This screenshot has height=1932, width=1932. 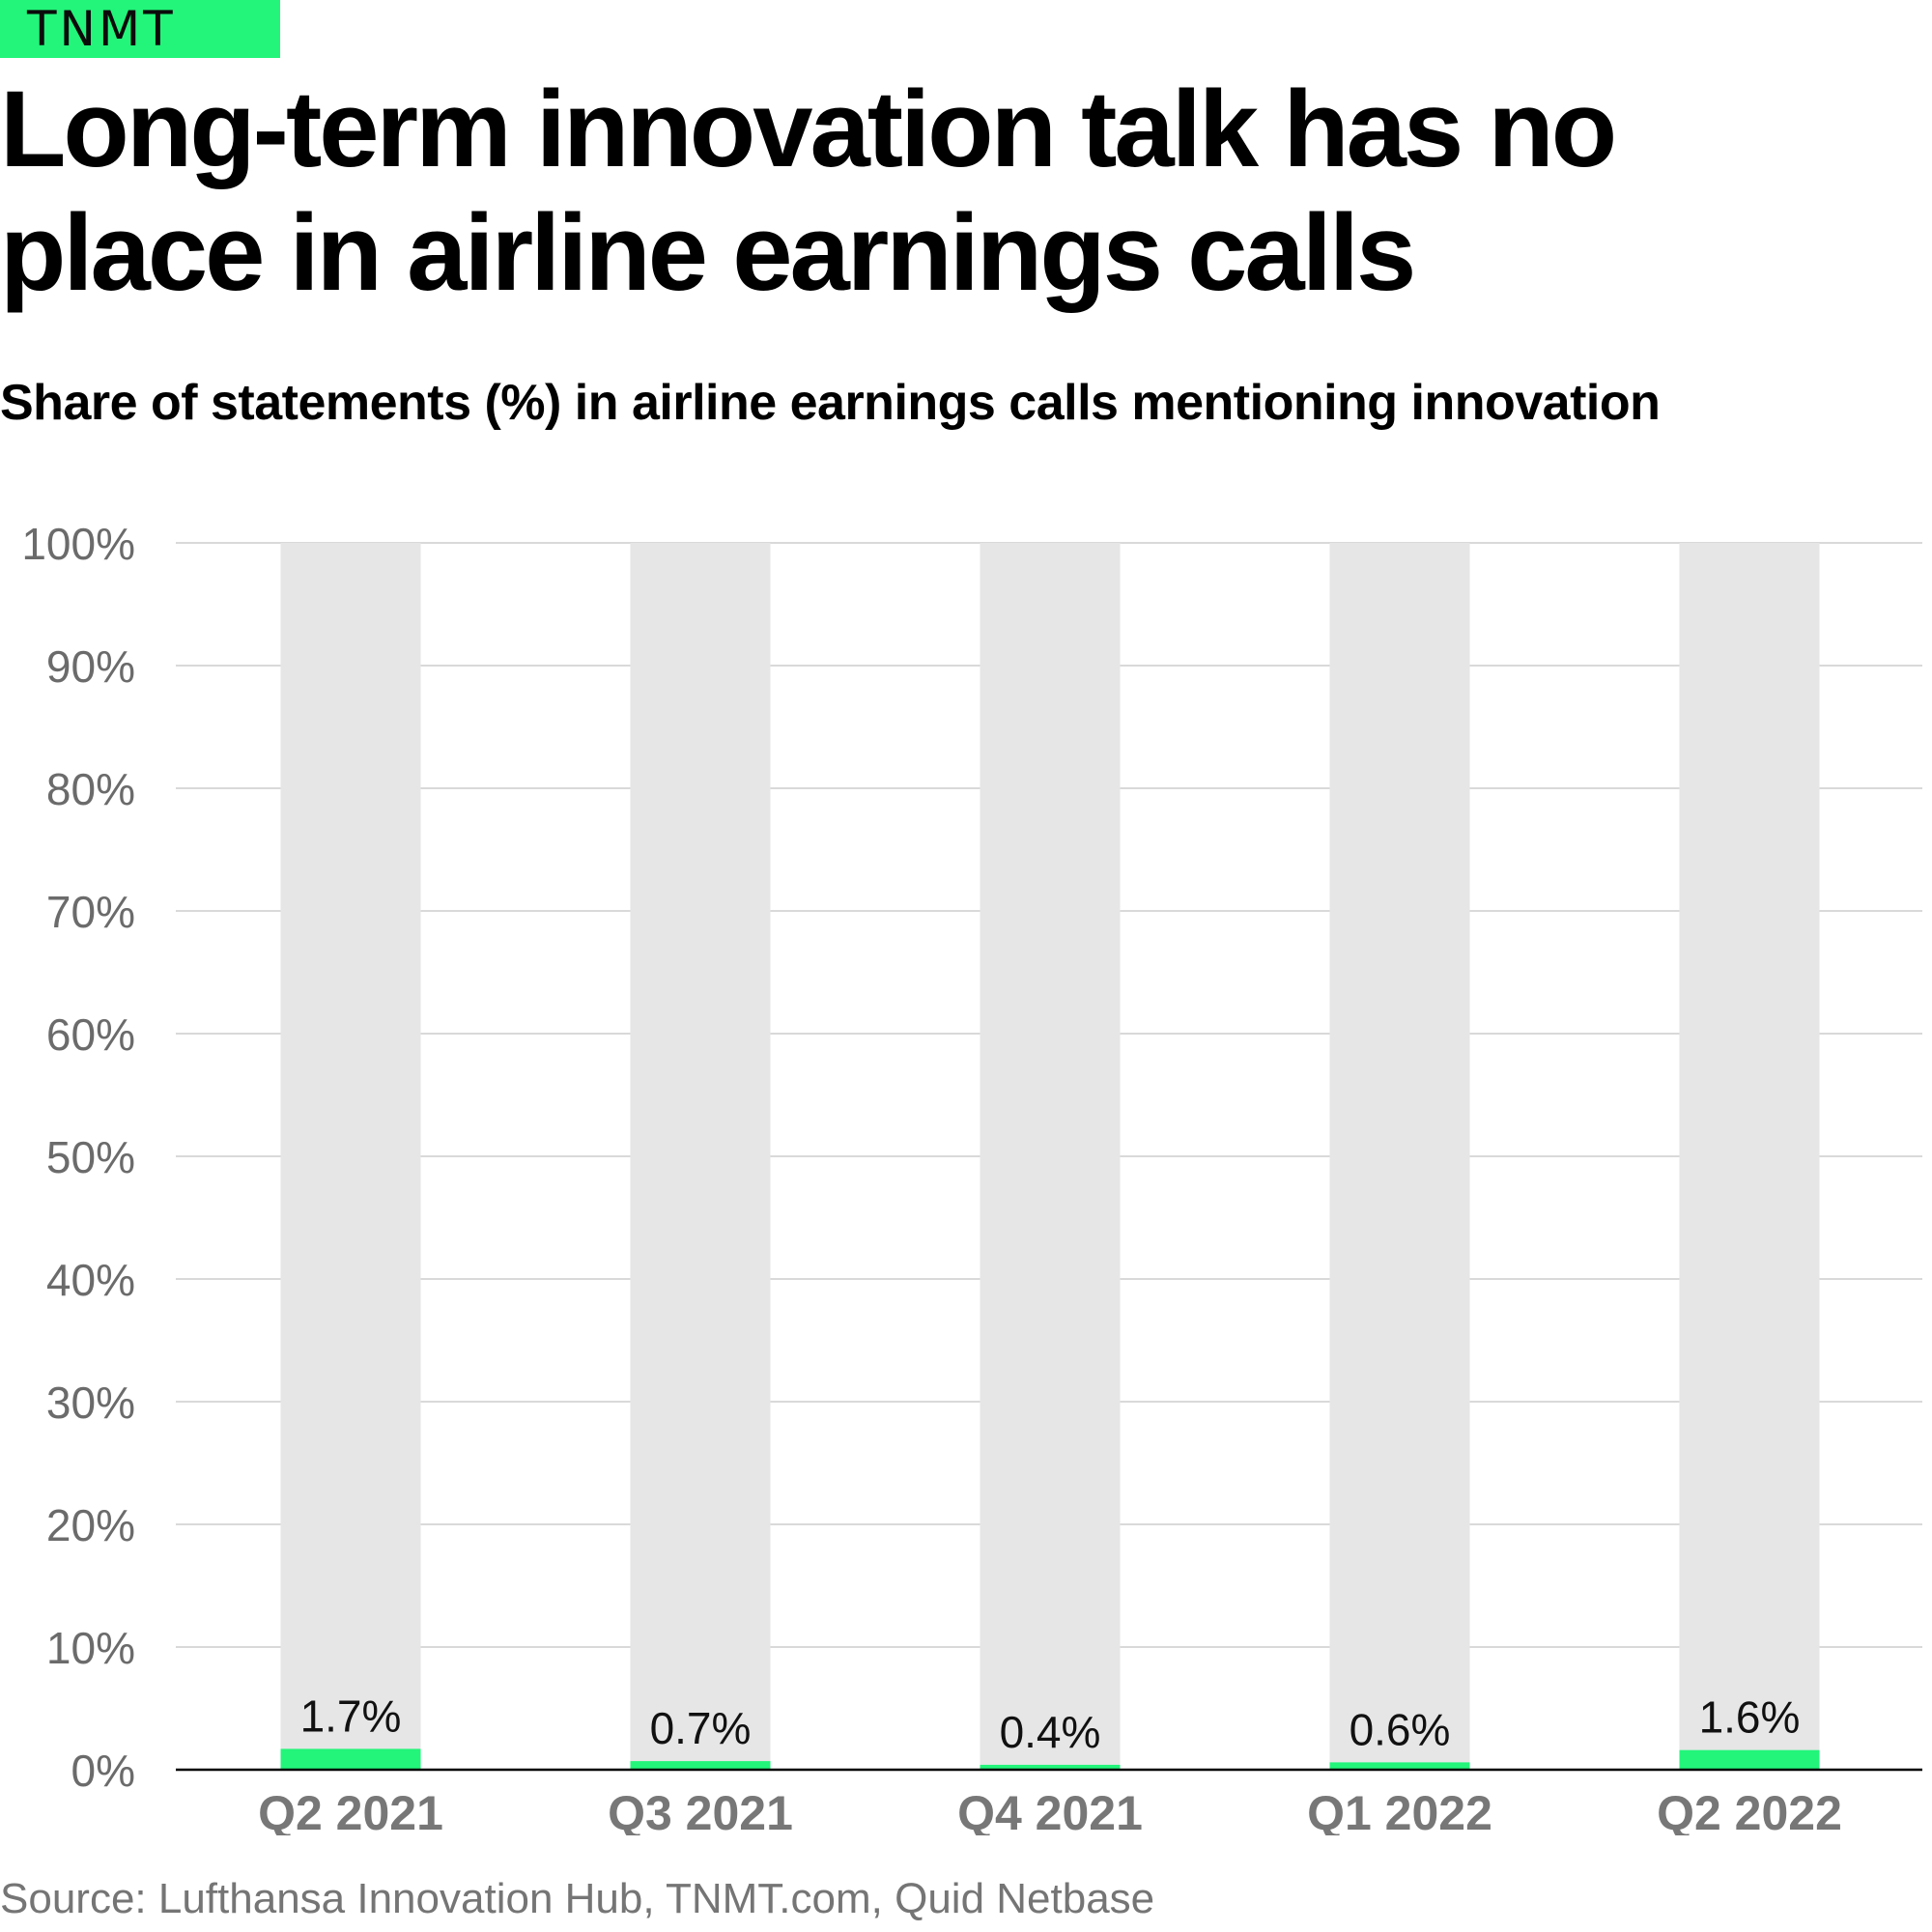 I want to click on x-category-label: Q4 2021, so click(x=1050, y=1810).